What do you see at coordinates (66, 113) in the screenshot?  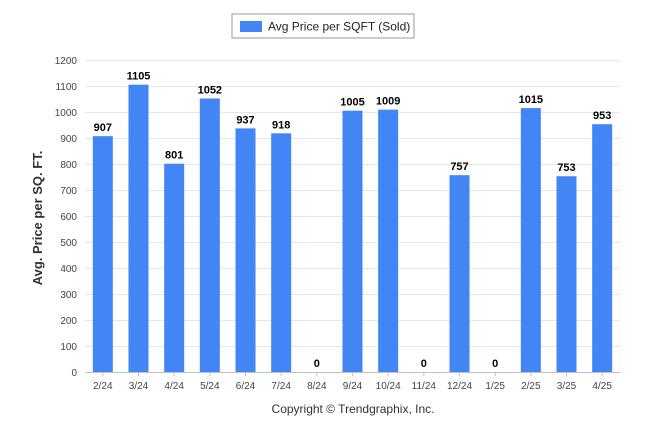 I see `y-tick-label: 1000` at bounding box center [66, 113].